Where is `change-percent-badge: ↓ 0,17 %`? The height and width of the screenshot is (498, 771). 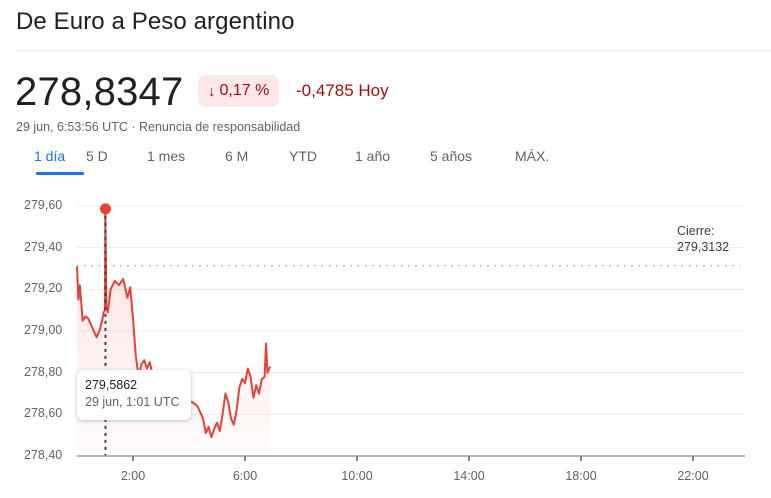 change-percent-badge: ↓ 0,17 % is located at coordinates (239, 91).